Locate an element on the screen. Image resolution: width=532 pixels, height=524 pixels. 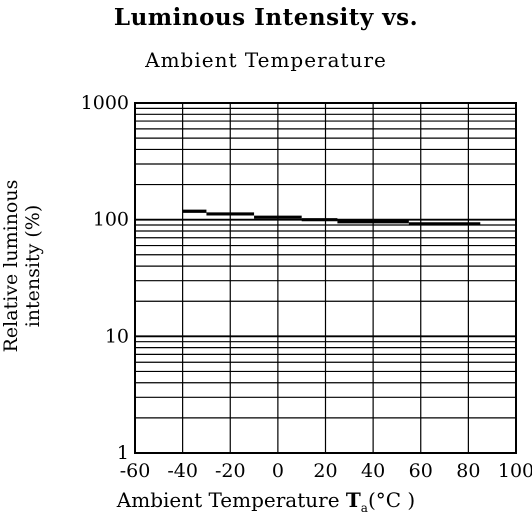
y-tick-label: 1000 is located at coordinates (105, 103).